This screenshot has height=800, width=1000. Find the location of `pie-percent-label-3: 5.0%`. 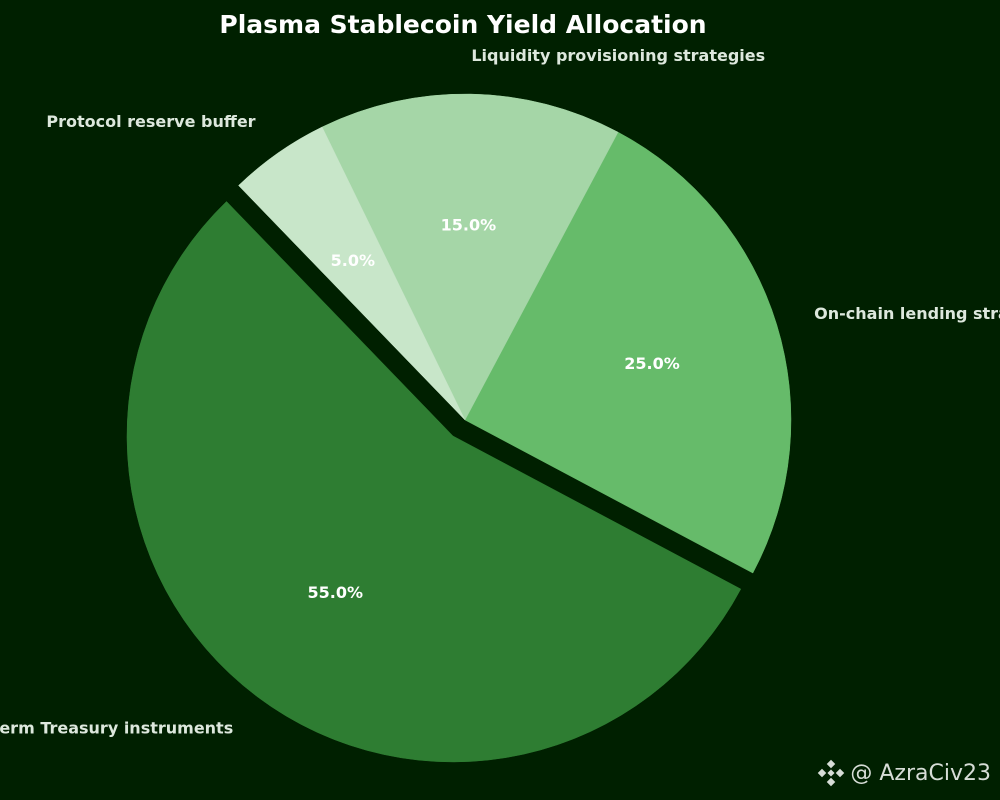

pie-percent-label-3: 5.0% is located at coordinates (353, 260).